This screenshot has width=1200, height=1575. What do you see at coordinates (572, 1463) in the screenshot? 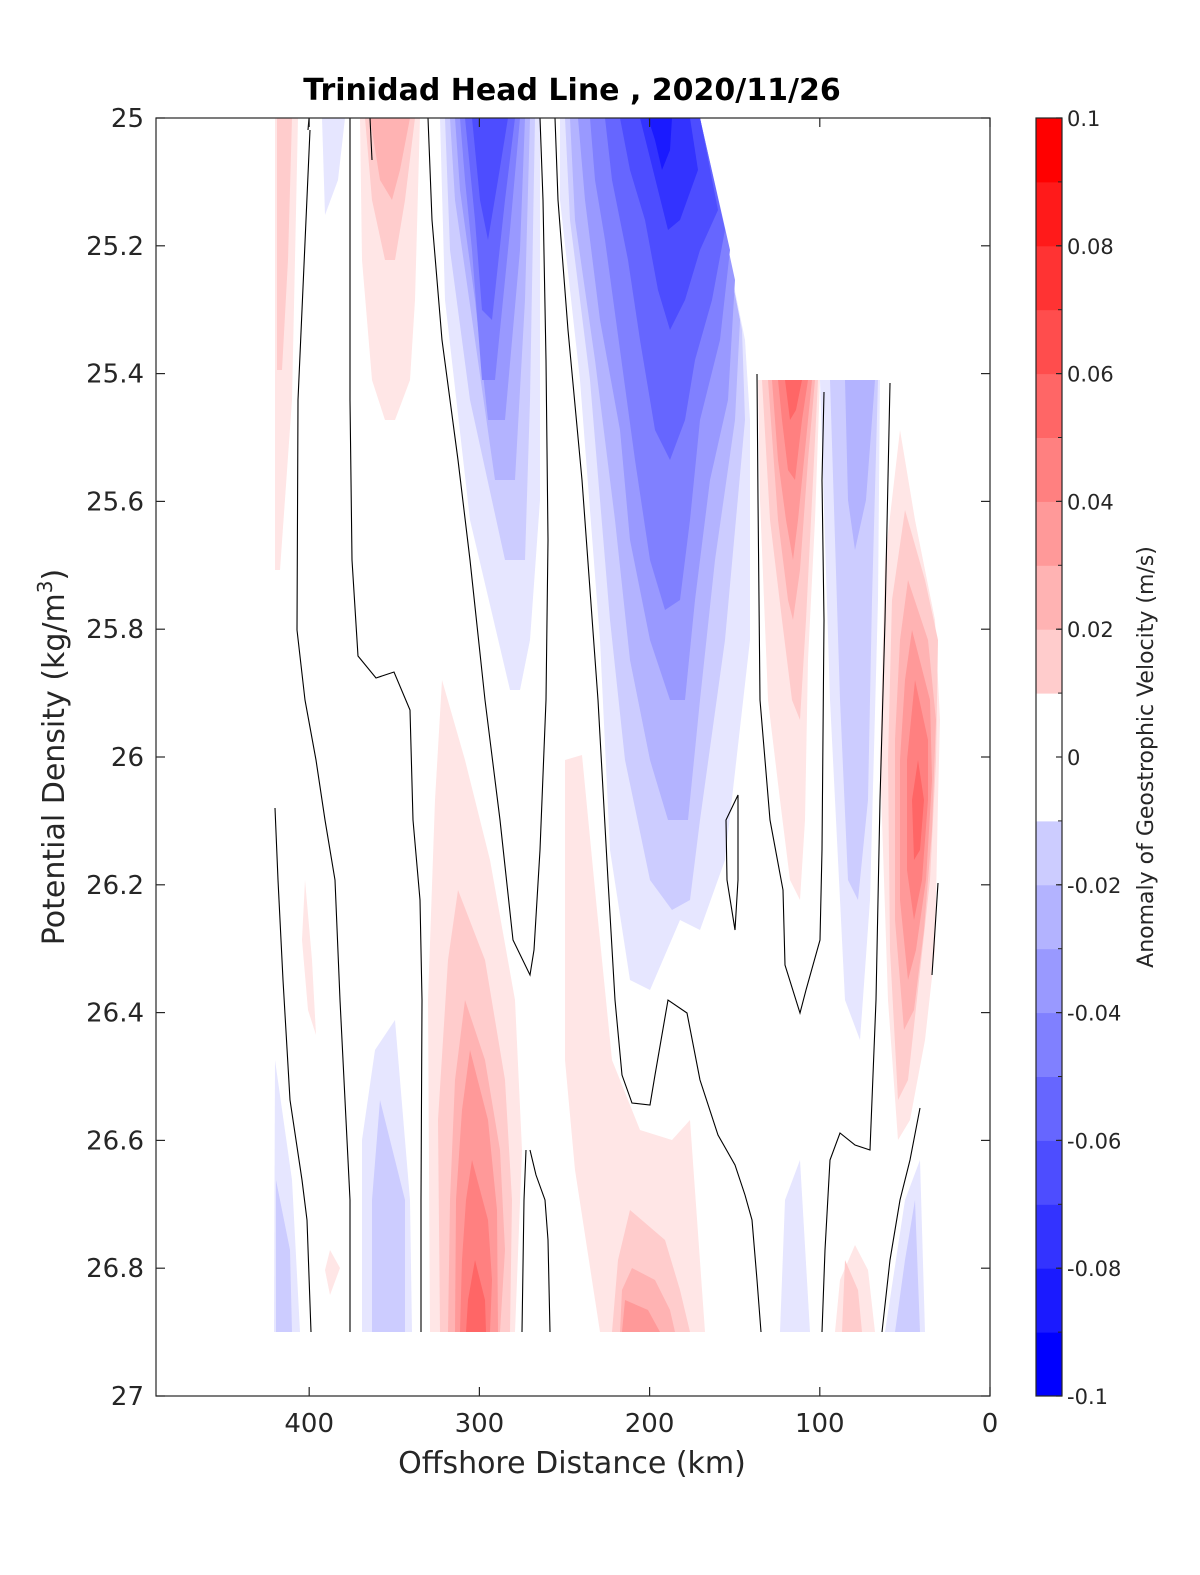
I see `x-axis-label: Offshore Distance (km)` at bounding box center [572, 1463].